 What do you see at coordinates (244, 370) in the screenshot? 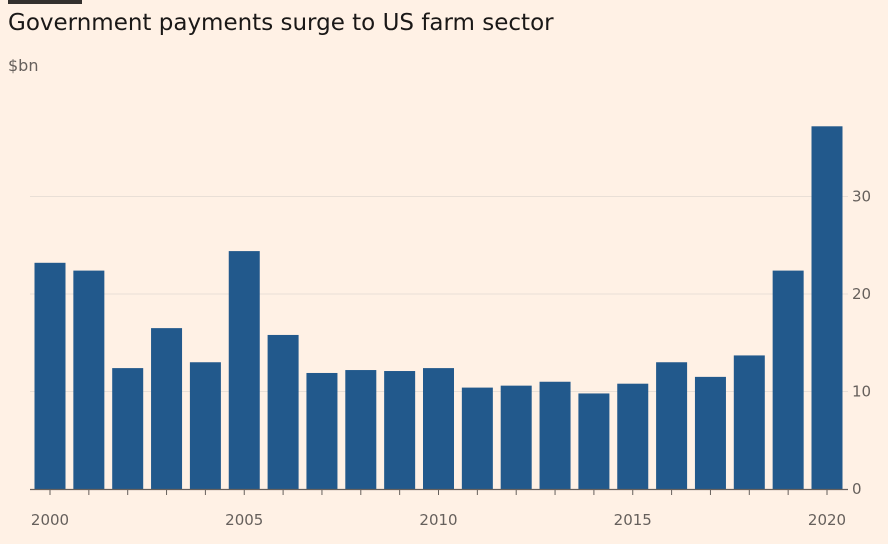
I see `bar-2005` at bounding box center [244, 370].